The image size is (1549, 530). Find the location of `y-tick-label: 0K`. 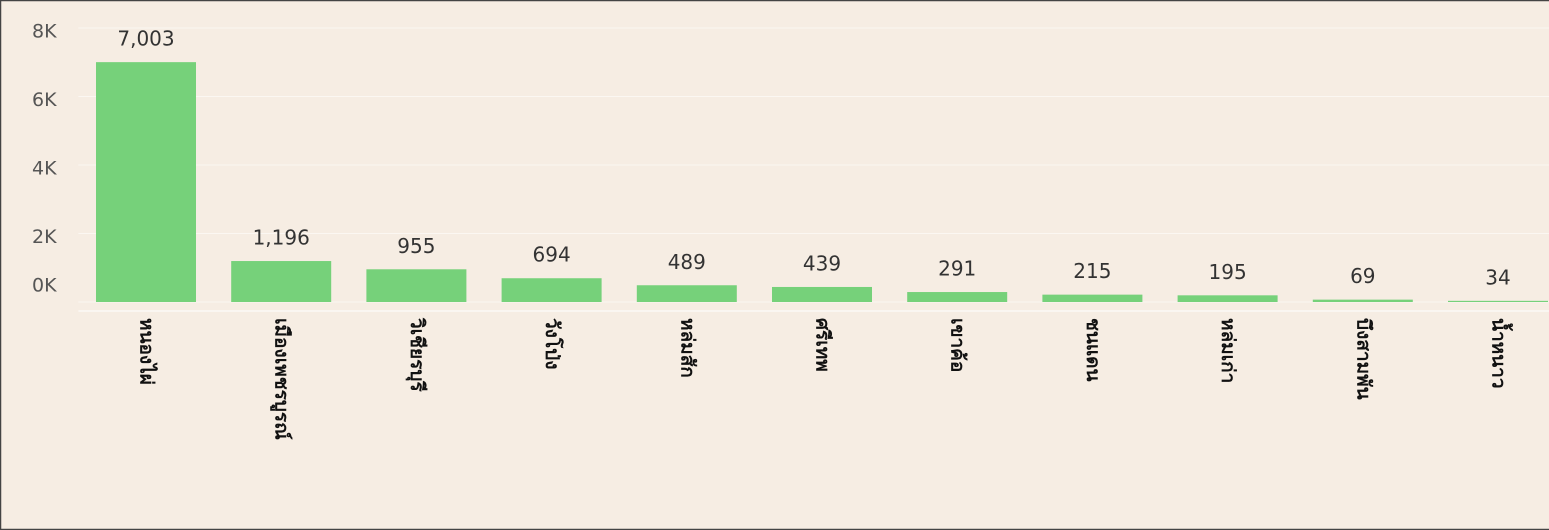

y-tick-label: 0K is located at coordinates (44, 286).